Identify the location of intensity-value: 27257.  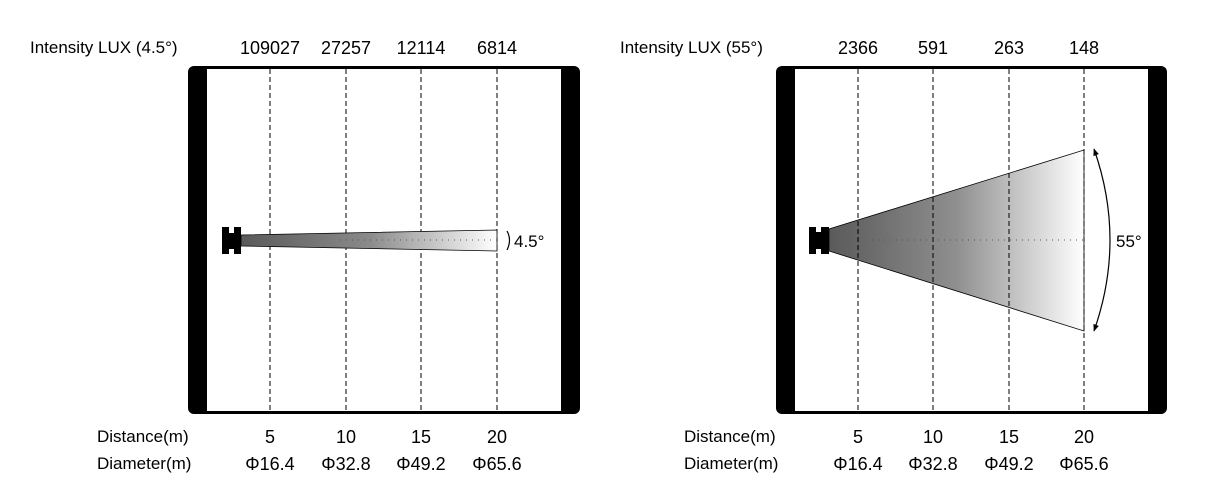
(346, 48).